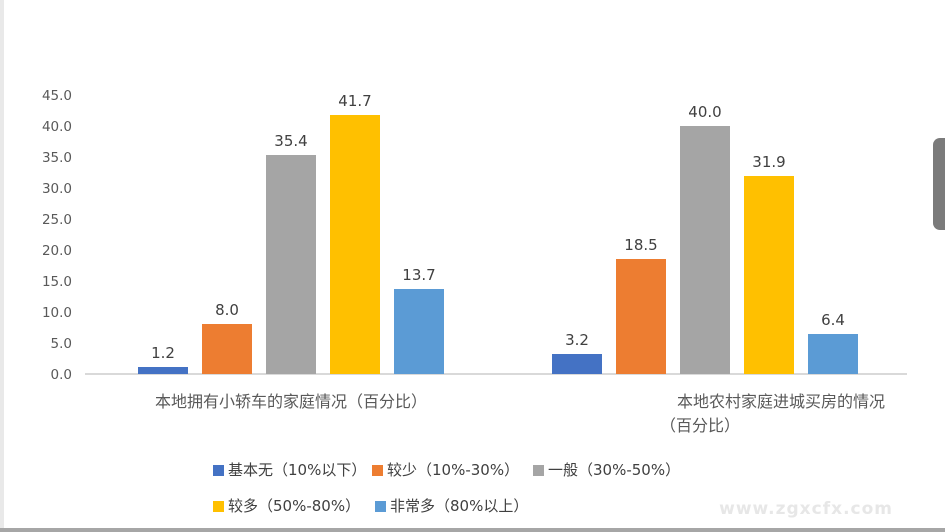 This screenshot has height=532, width=945. What do you see at coordinates (833, 320) in the screenshot?
I see `data-label-series5-cat2: 6.4` at bounding box center [833, 320].